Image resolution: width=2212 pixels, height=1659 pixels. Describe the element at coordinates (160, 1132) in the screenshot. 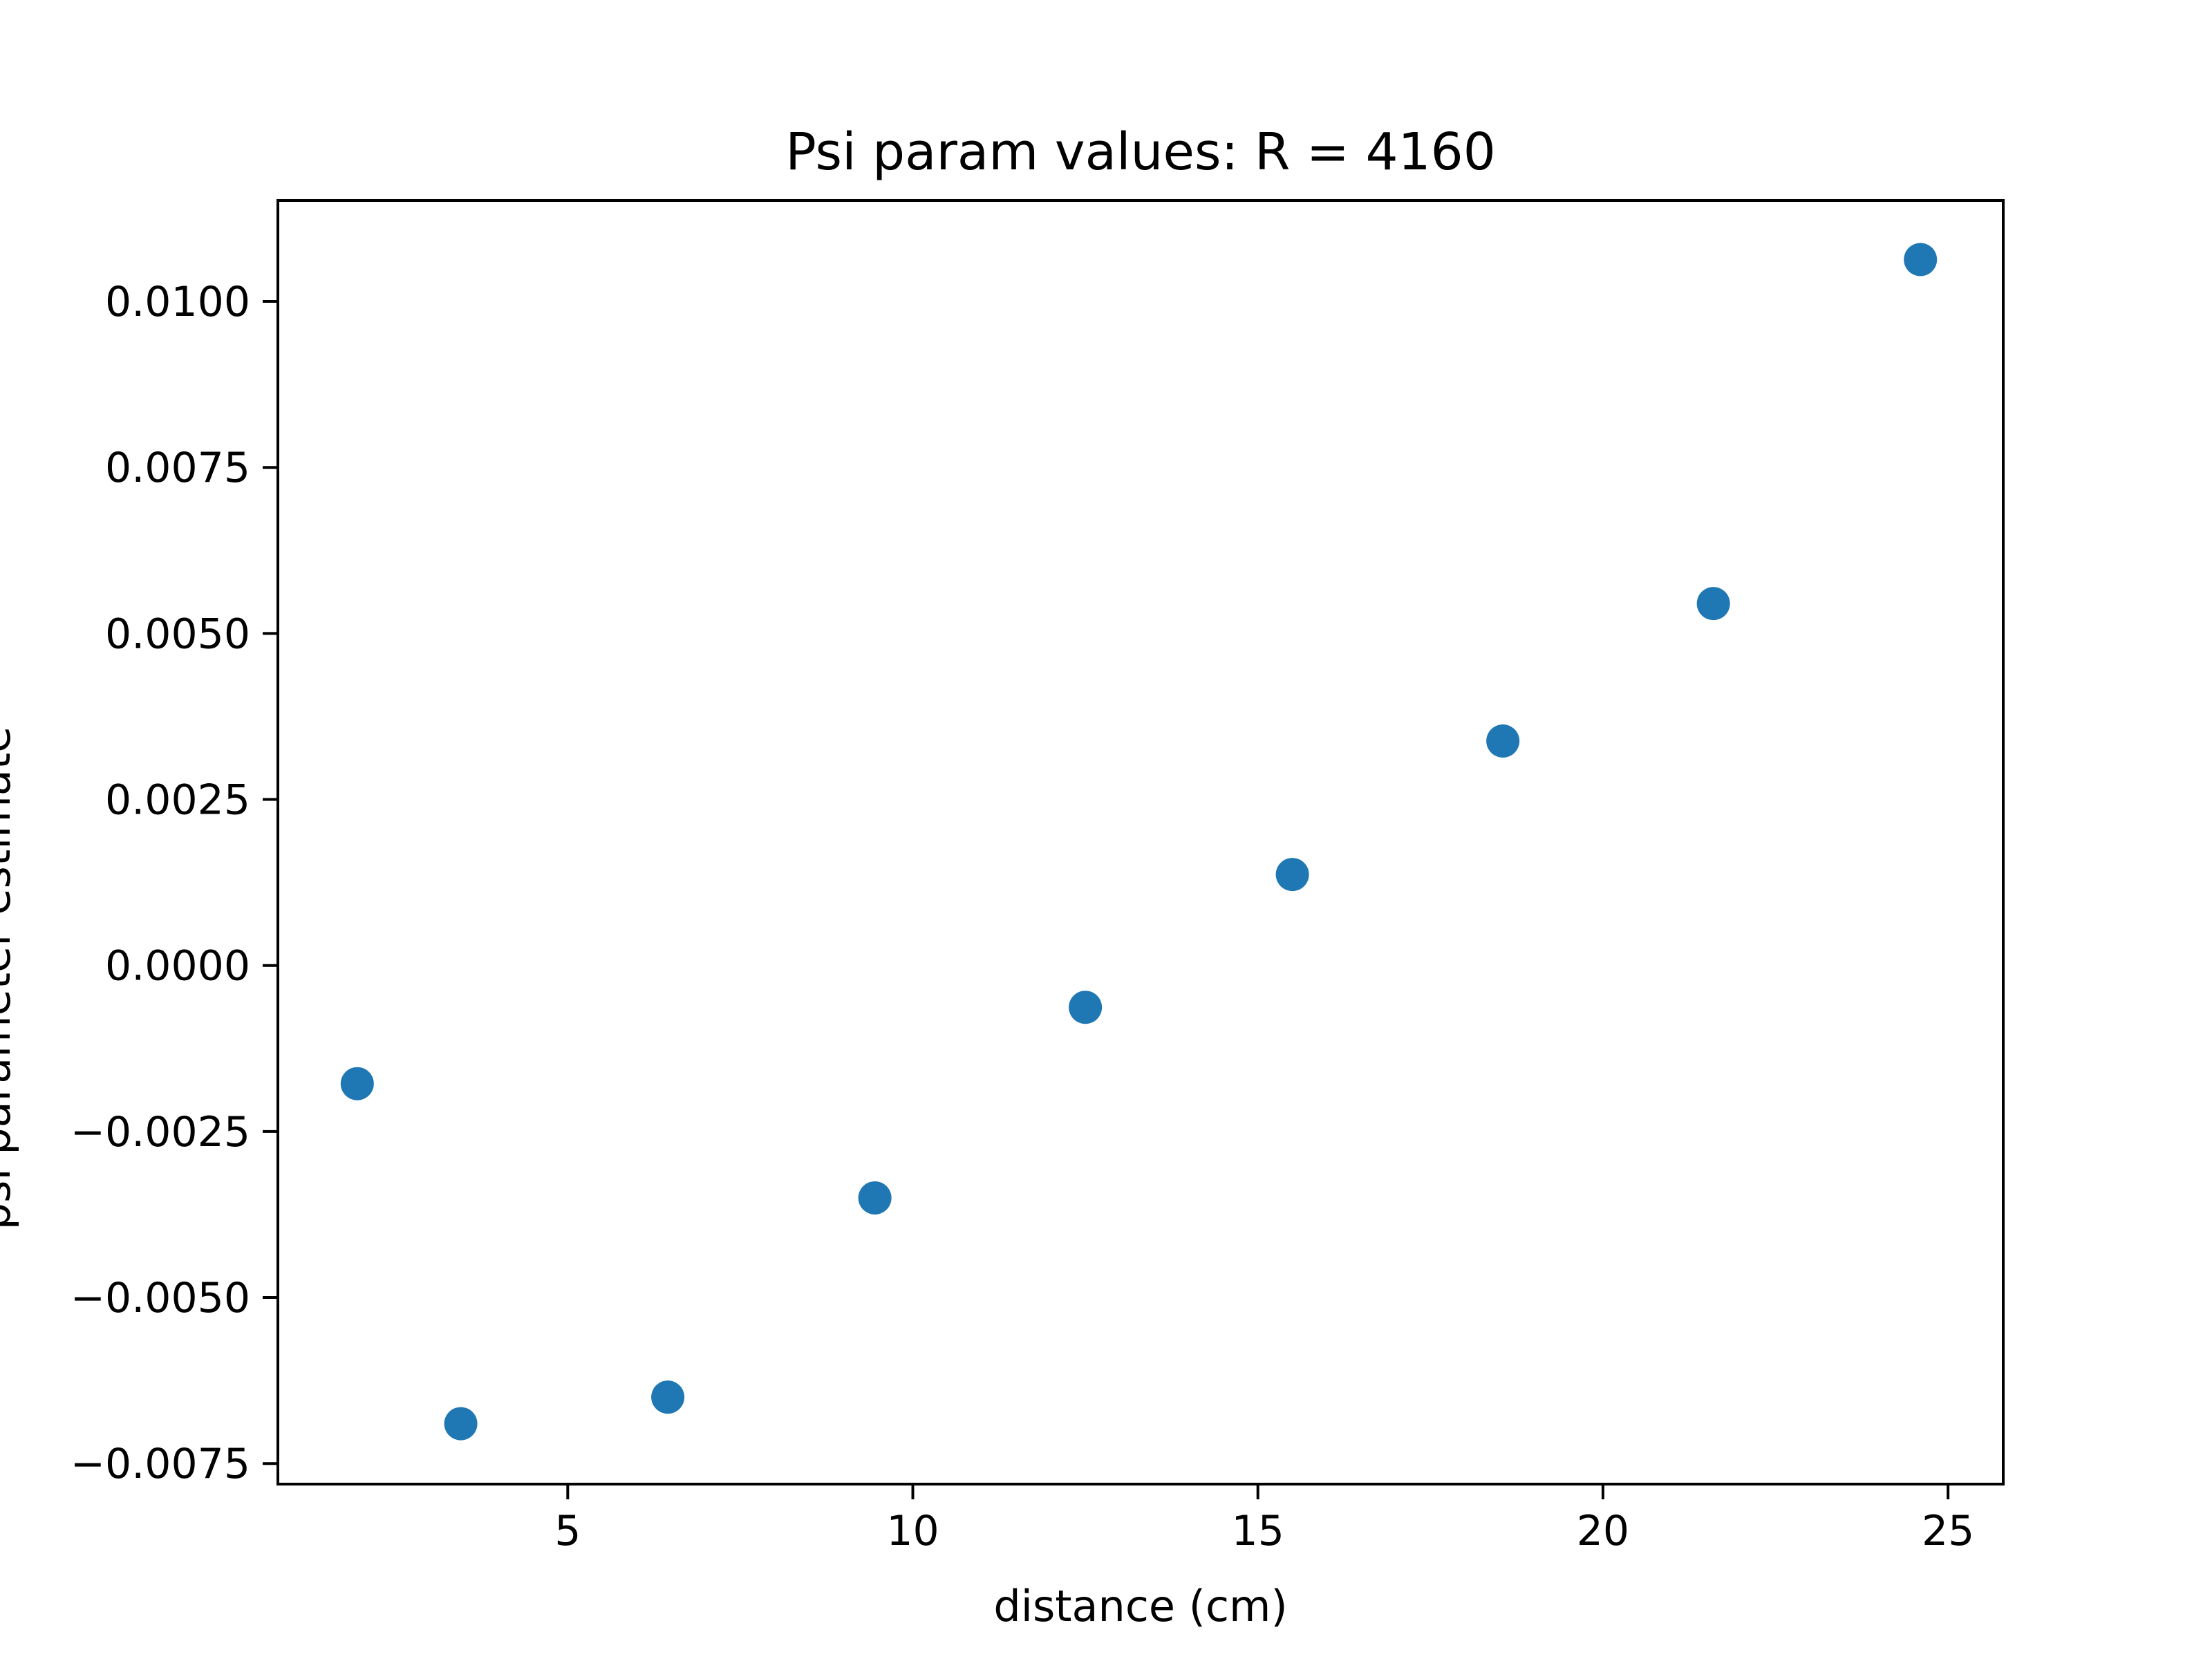

I see `y-tick-label: −0.0025` at that location.